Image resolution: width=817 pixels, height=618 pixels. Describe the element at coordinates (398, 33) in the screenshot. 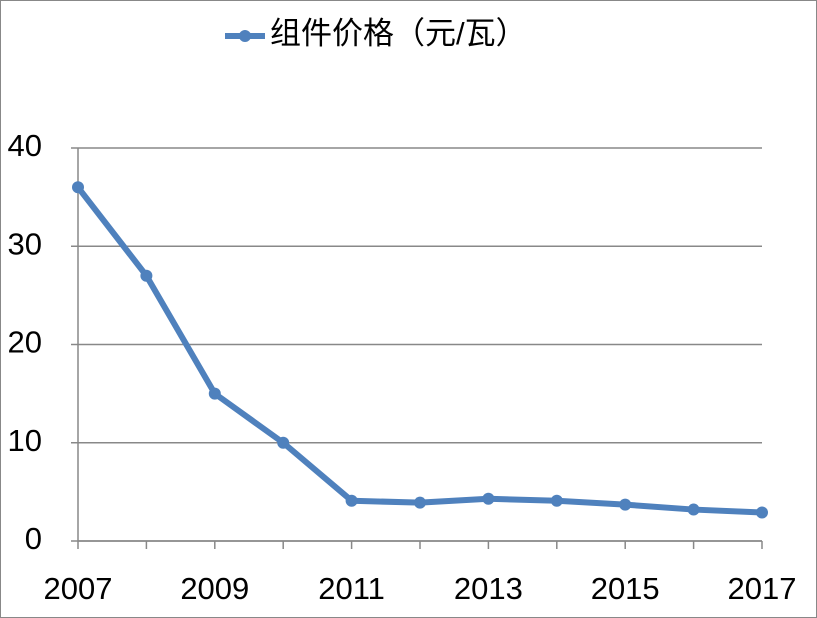

I see `legend-label: 组件价格（元/瓦）` at that location.